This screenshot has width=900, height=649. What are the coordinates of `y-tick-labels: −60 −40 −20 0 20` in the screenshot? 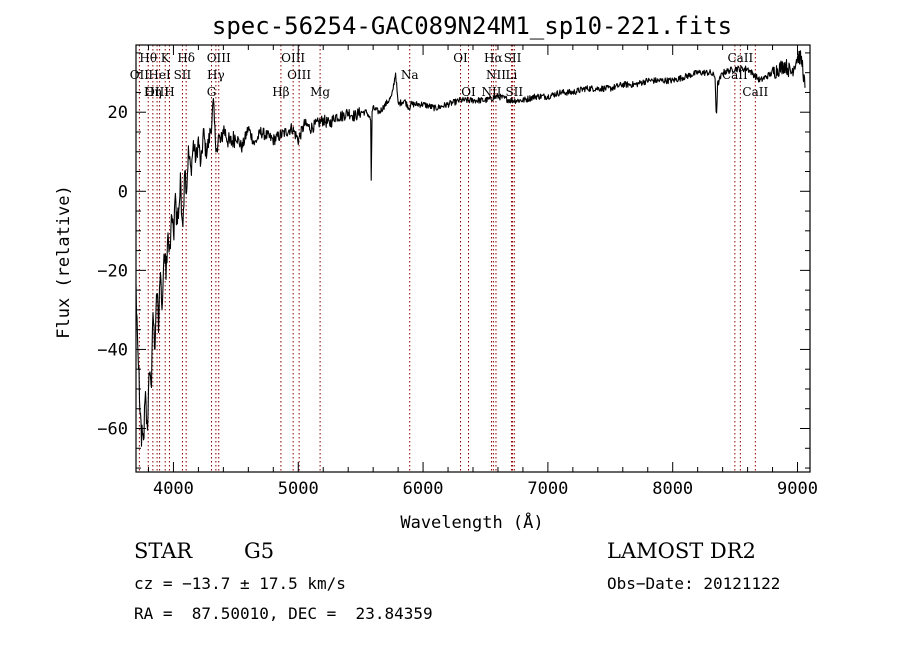 It's located at (112, 271).